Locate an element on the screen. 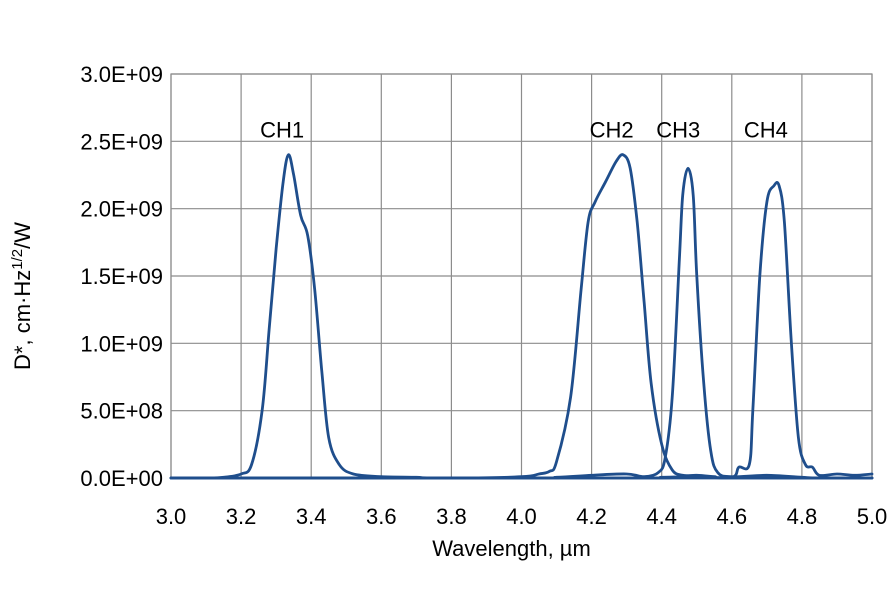 This screenshot has width=892, height=600. x-tick-label: 4.0 is located at coordinates (521, 516).